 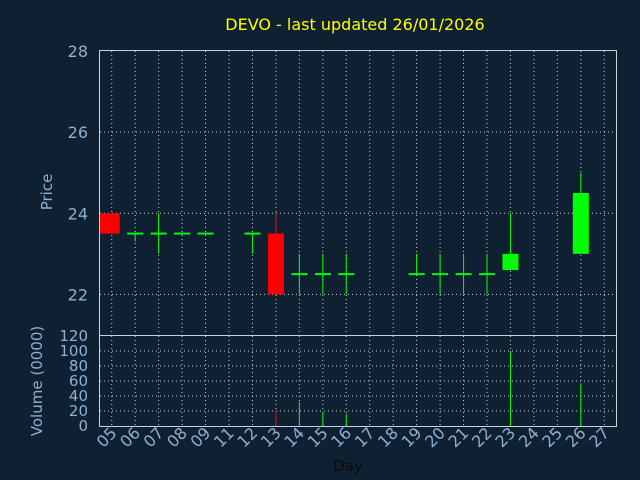 What do you see at coordinates (83, 426) in the screenshot?
I see `volume-y-tick-label: 0` at bounding box center [83, 426].